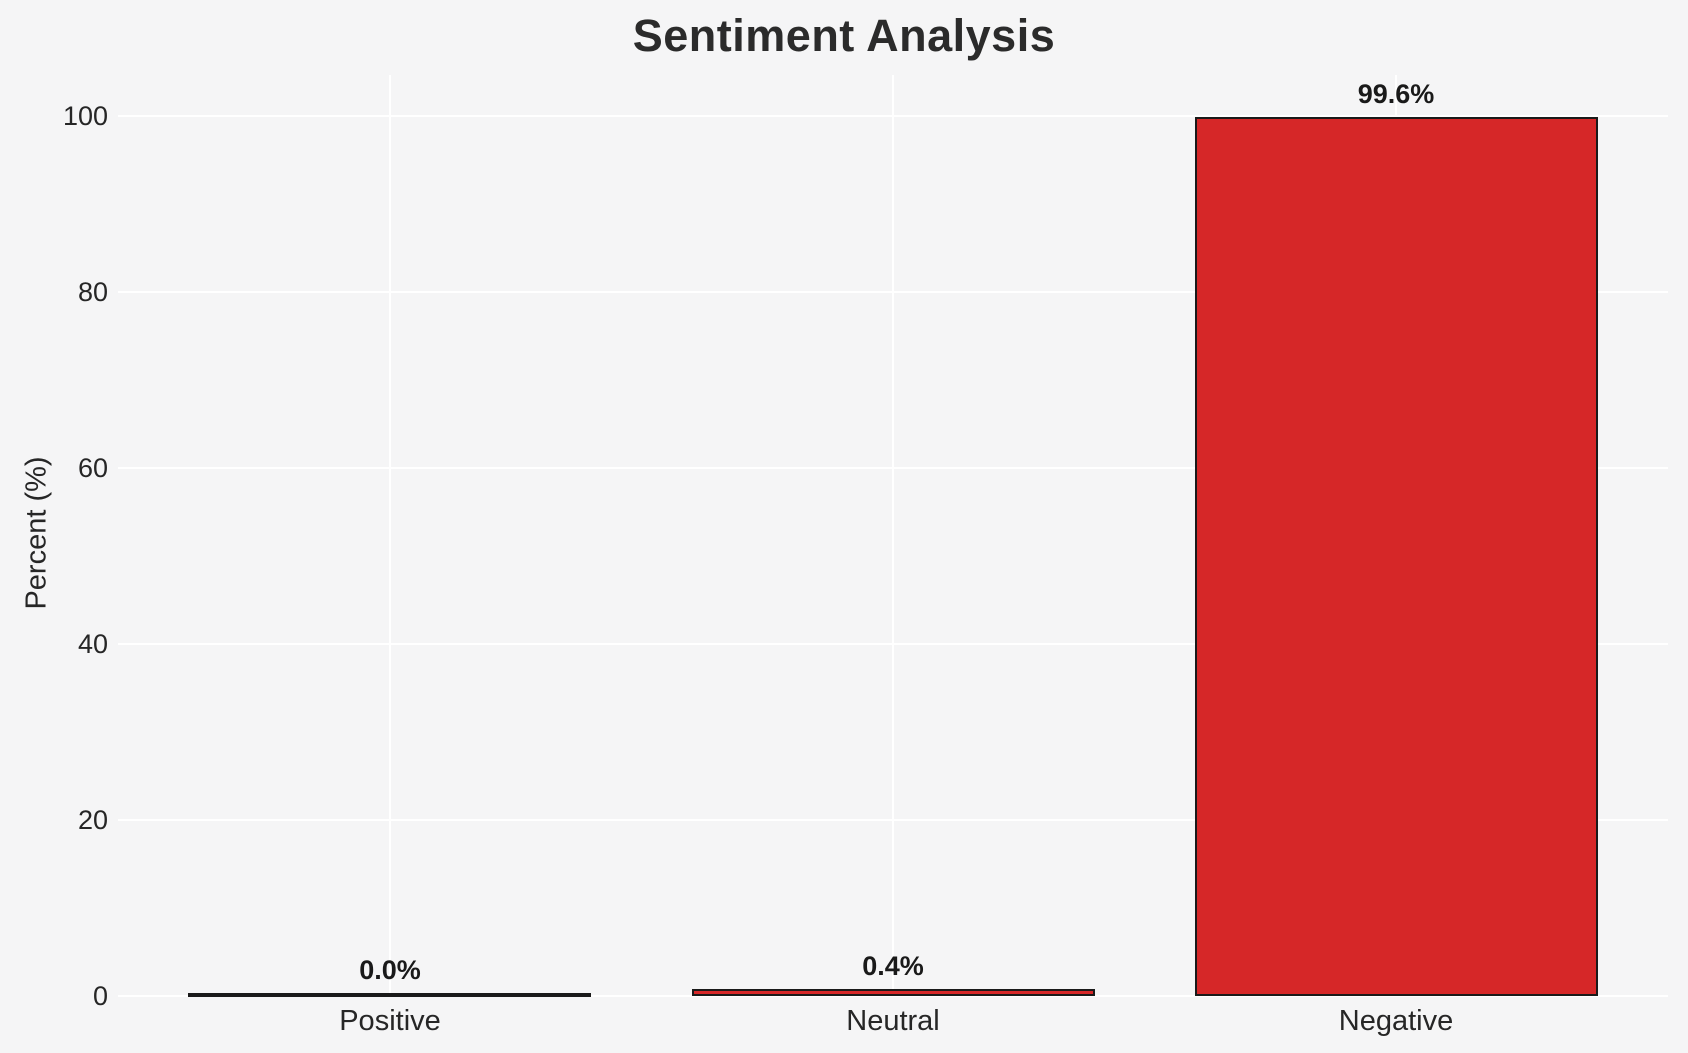 This screenshot has width=1688, height=1053. Describe the element at coordinates (92, 644) in the screenshot. I see `y-tick-label: 40` at that location.